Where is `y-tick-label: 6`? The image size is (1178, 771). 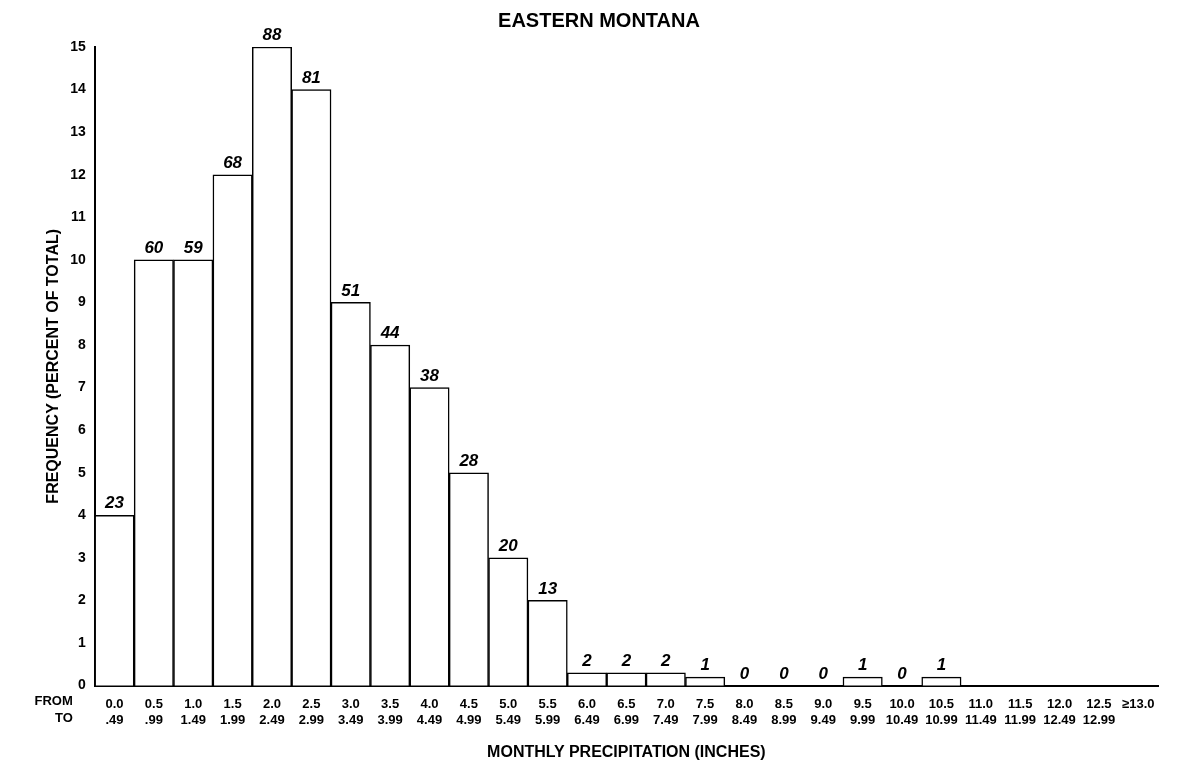 y-tick-label: 6 is located at coordinates (81, 429).